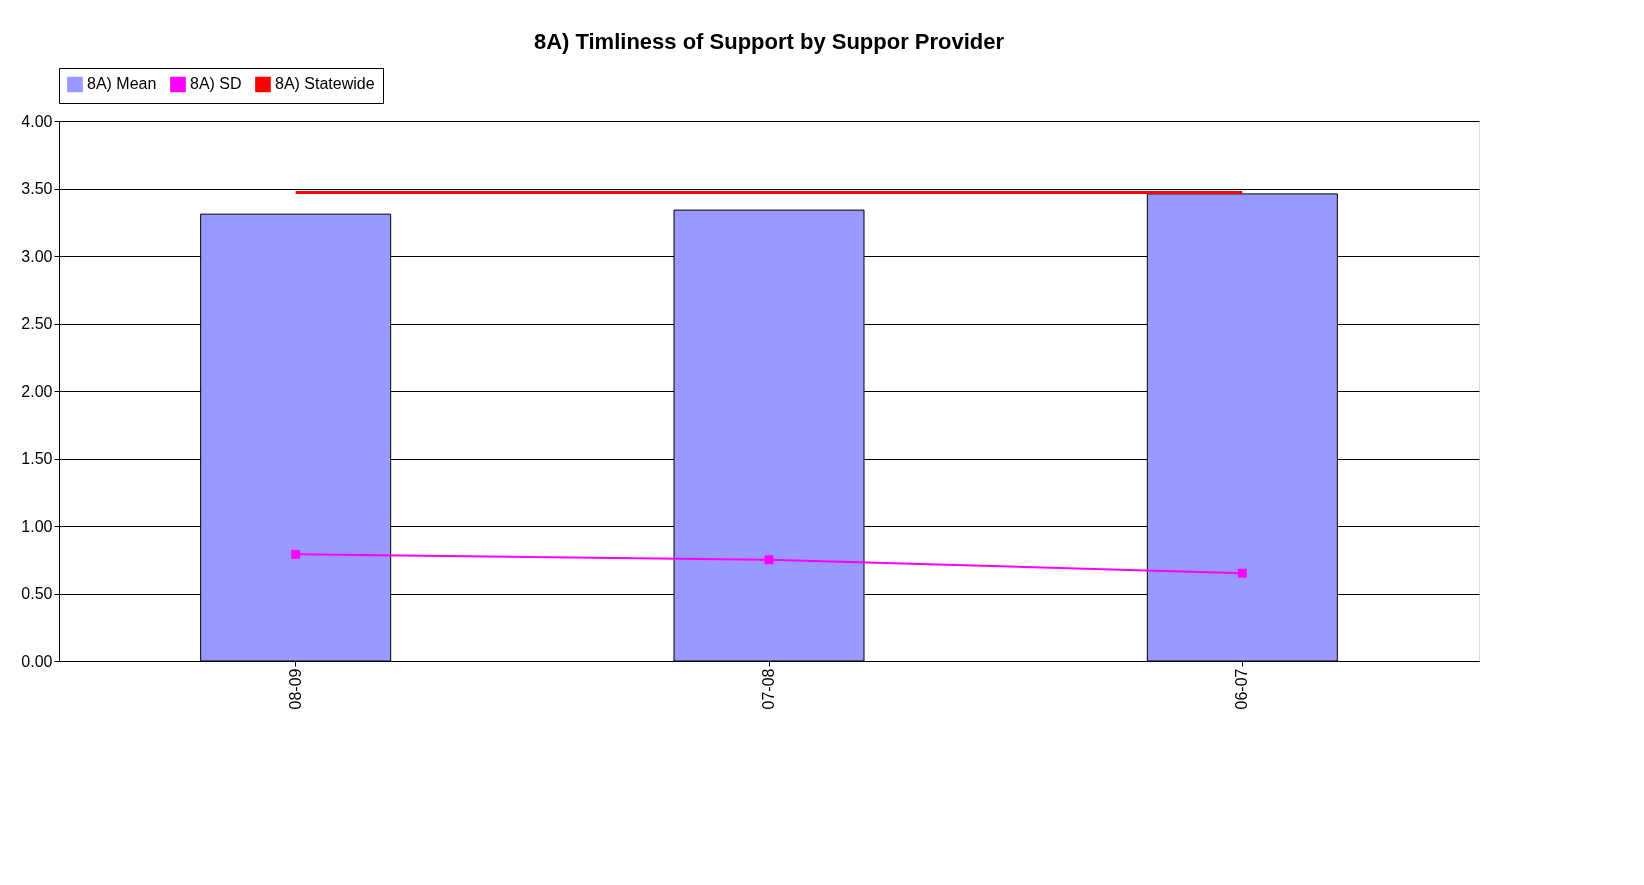 This screenshot has width=1644, height=885. I want to click on x-tick-label: 06-07, so click(1242, 689).